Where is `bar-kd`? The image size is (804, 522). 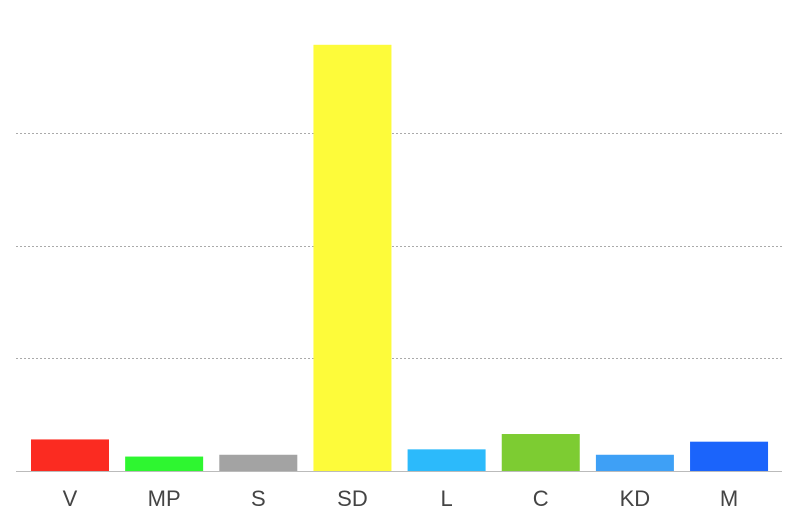
bar-kd is located at coordinates (634, 462).